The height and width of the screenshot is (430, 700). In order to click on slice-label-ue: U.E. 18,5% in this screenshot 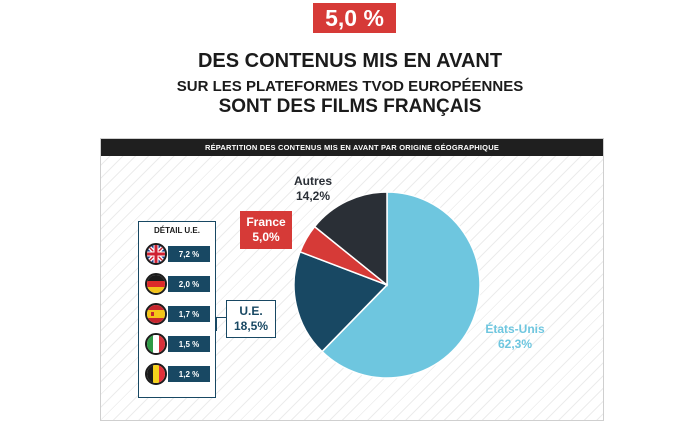, I will do `click(251, 319)`.